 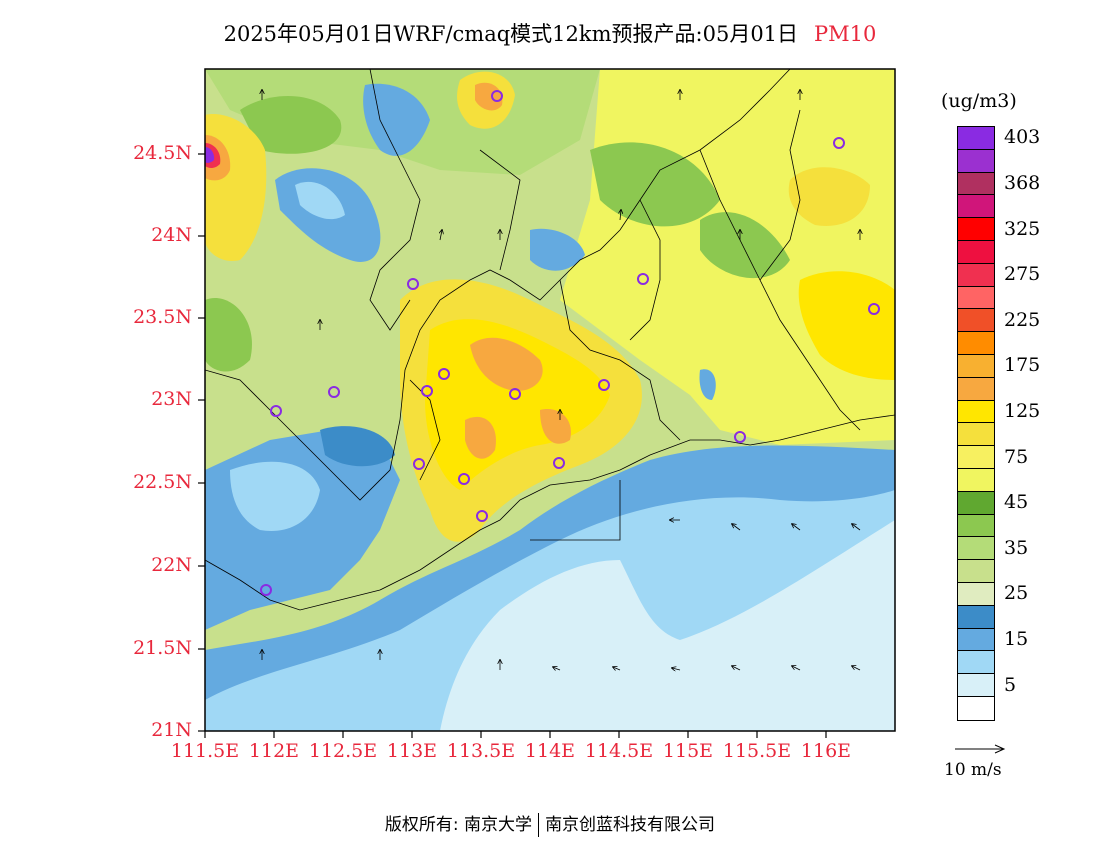 I want to click on footer-divider, so click(x=539, y=825).